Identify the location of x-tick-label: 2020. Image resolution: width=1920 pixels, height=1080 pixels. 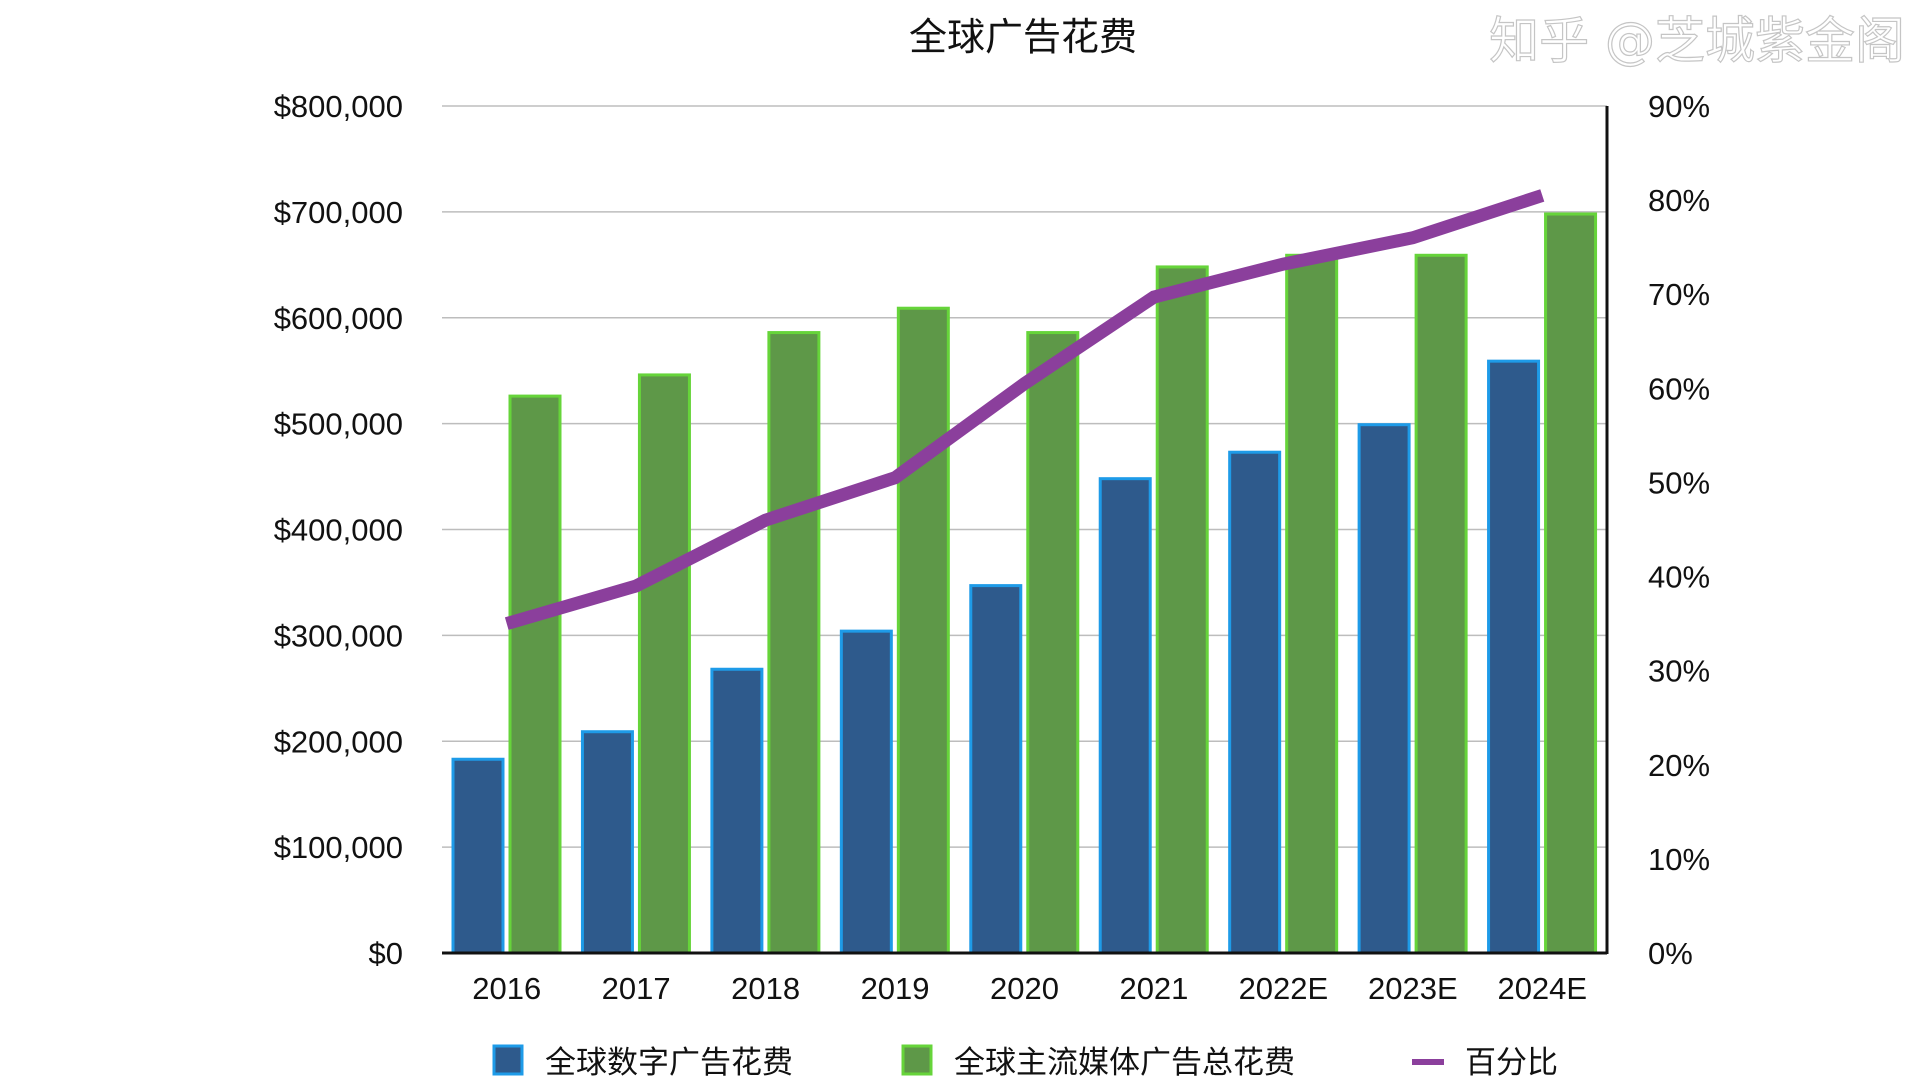
(1024, 988).